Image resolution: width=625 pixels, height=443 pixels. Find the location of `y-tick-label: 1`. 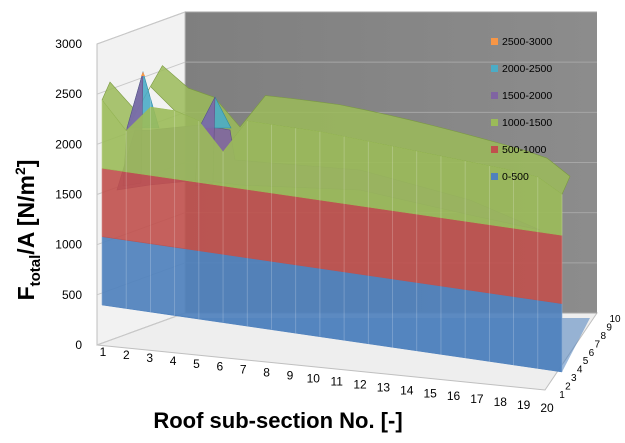

y-tick-label: 1 is located at coordinates (562, 395).